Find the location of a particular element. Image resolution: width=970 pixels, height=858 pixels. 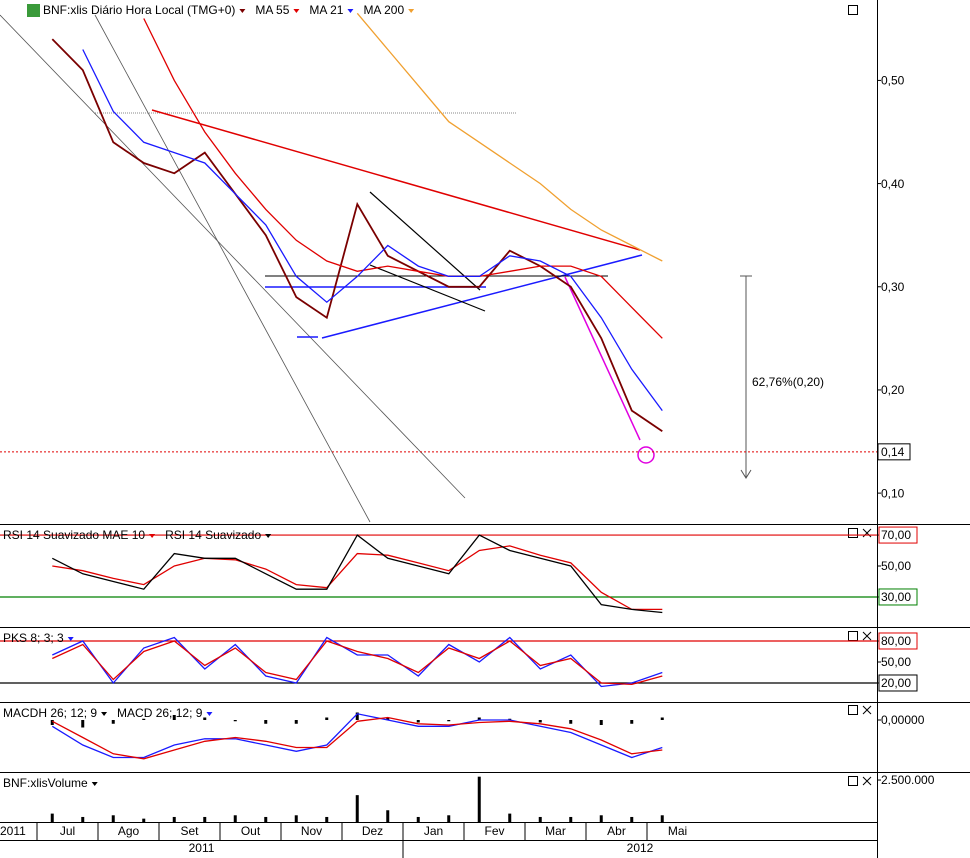

symbol-icon is located at coordinates (33, 10).